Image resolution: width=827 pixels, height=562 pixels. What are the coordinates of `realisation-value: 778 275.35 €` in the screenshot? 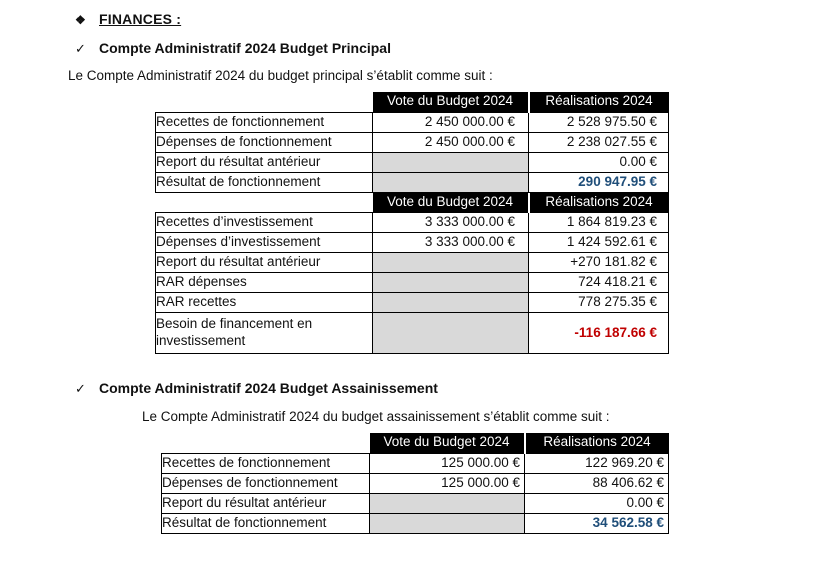 It's located at (598, 302).